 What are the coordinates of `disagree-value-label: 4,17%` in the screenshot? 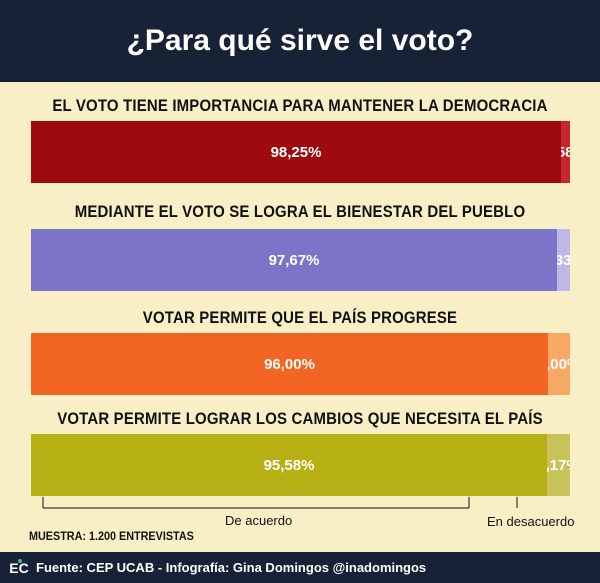 It's located at (558, 465).